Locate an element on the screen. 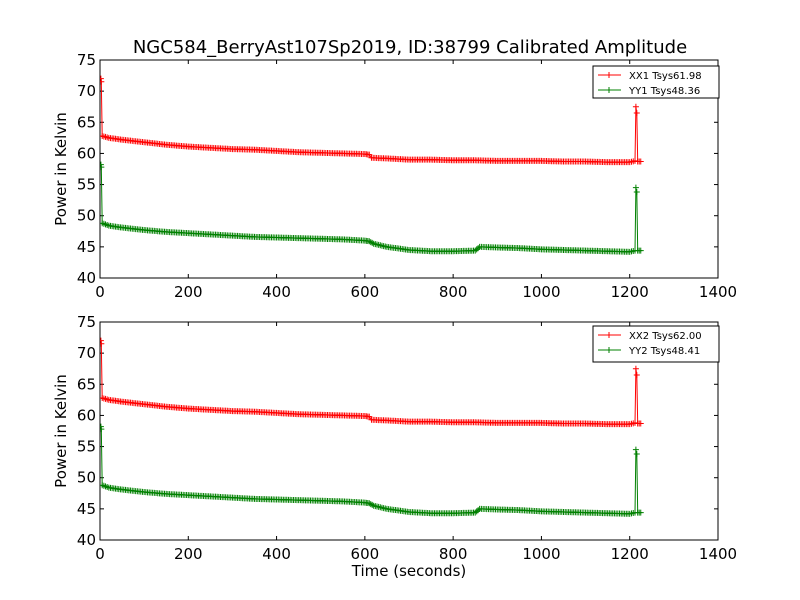 The width and height of the screenshot is (800, 600). legend-label: YY2 Tsys48.41 is located at coordinates (664, 351).